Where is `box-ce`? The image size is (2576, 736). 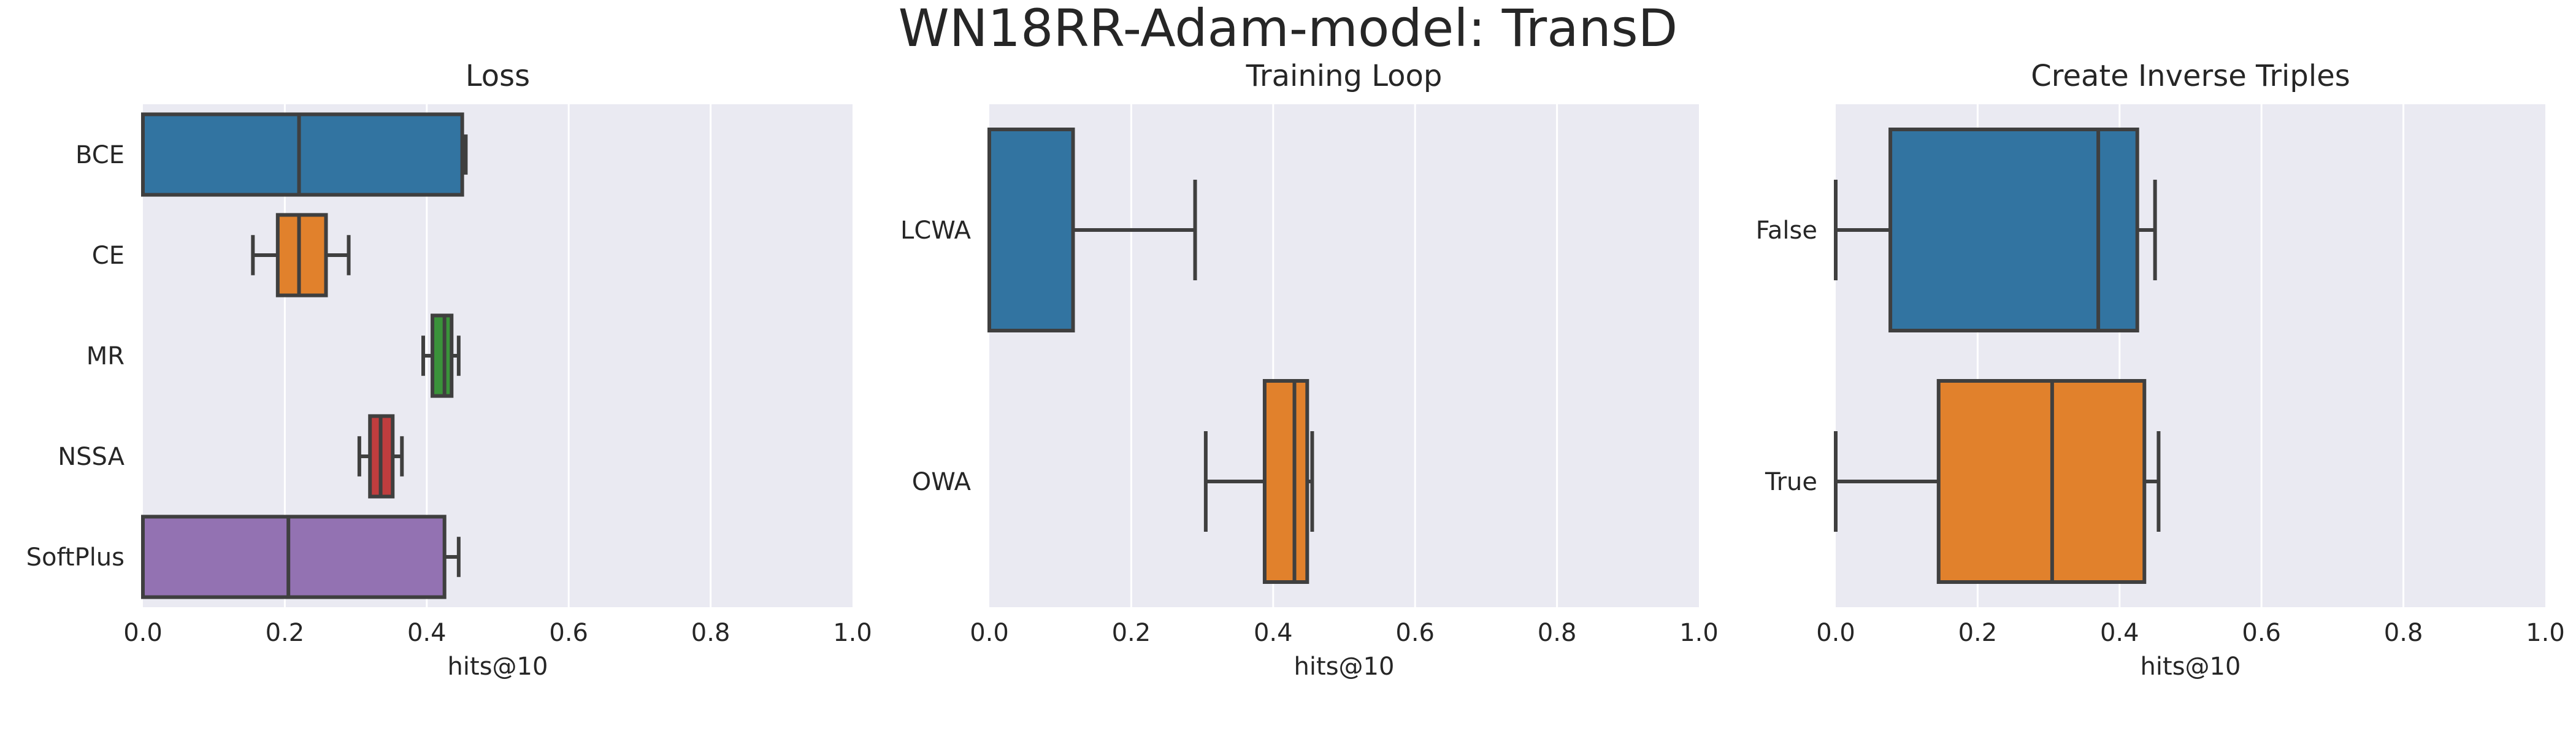
box-ce is located at coordinates (301, 255).